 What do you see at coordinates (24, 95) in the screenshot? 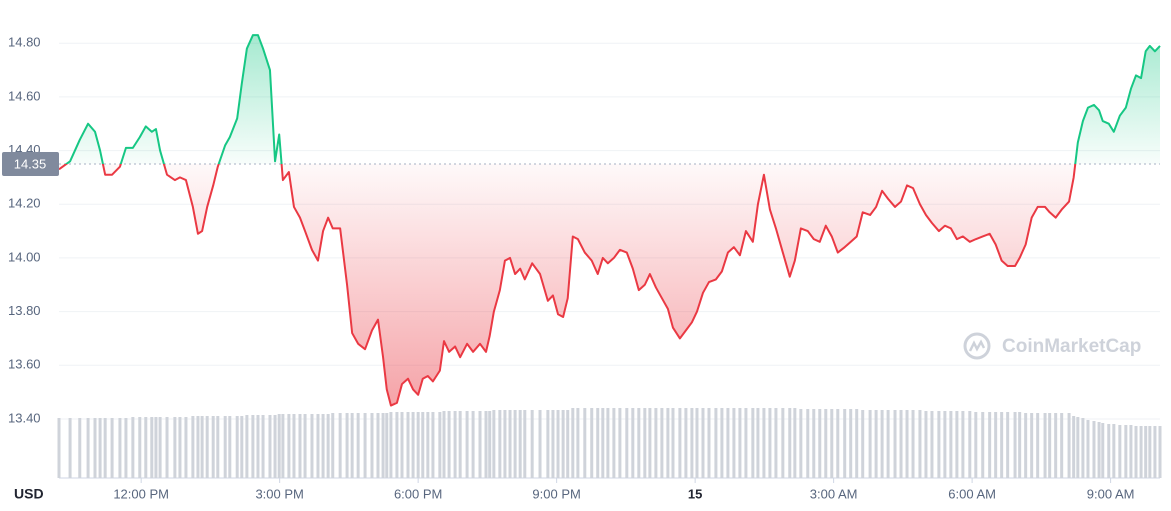
I see `y-tick-label: 14.60` at bounding box center [24, 95].